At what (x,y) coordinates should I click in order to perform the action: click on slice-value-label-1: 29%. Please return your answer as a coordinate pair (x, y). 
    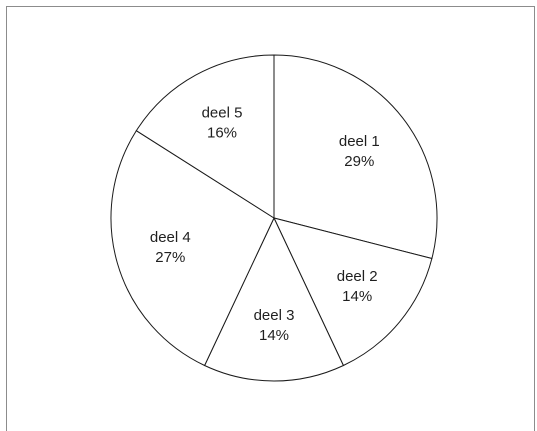
    Looking at the image, I should click on (359, 161).